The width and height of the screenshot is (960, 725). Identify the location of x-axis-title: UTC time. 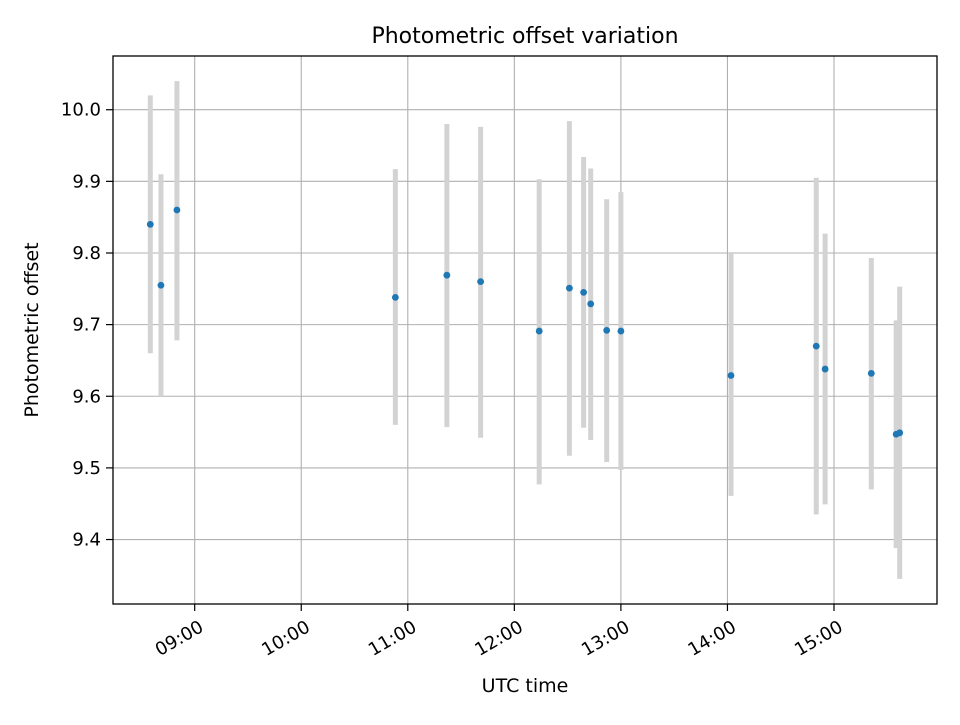
(525, 686).